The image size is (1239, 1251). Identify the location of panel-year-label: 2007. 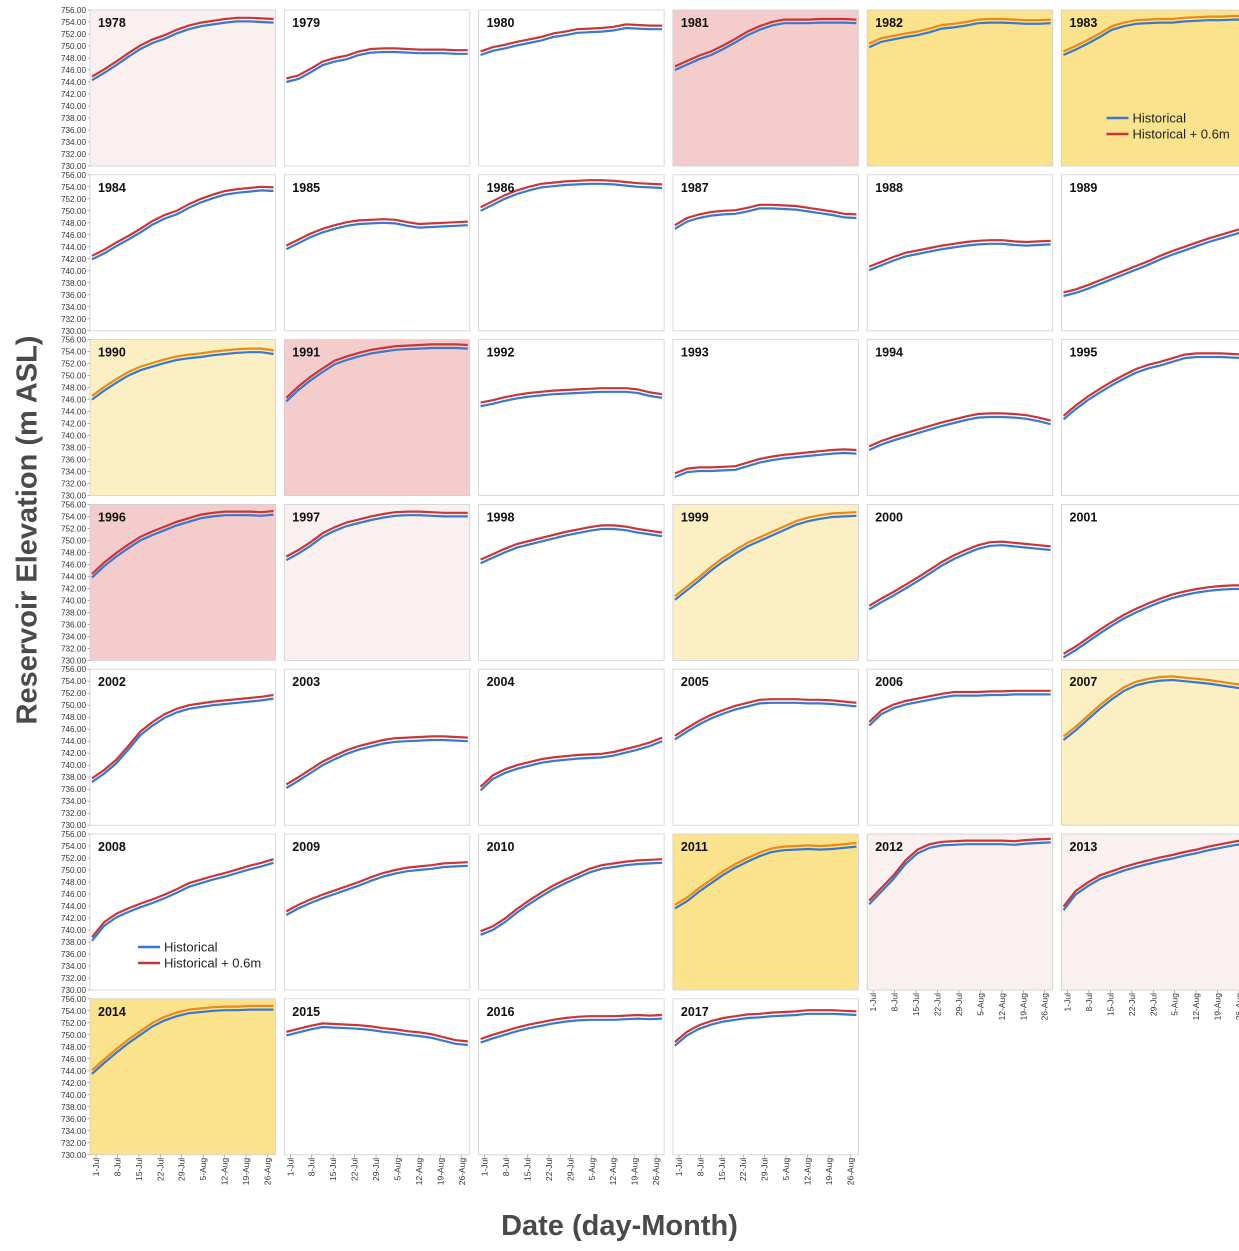
(1084, 682).